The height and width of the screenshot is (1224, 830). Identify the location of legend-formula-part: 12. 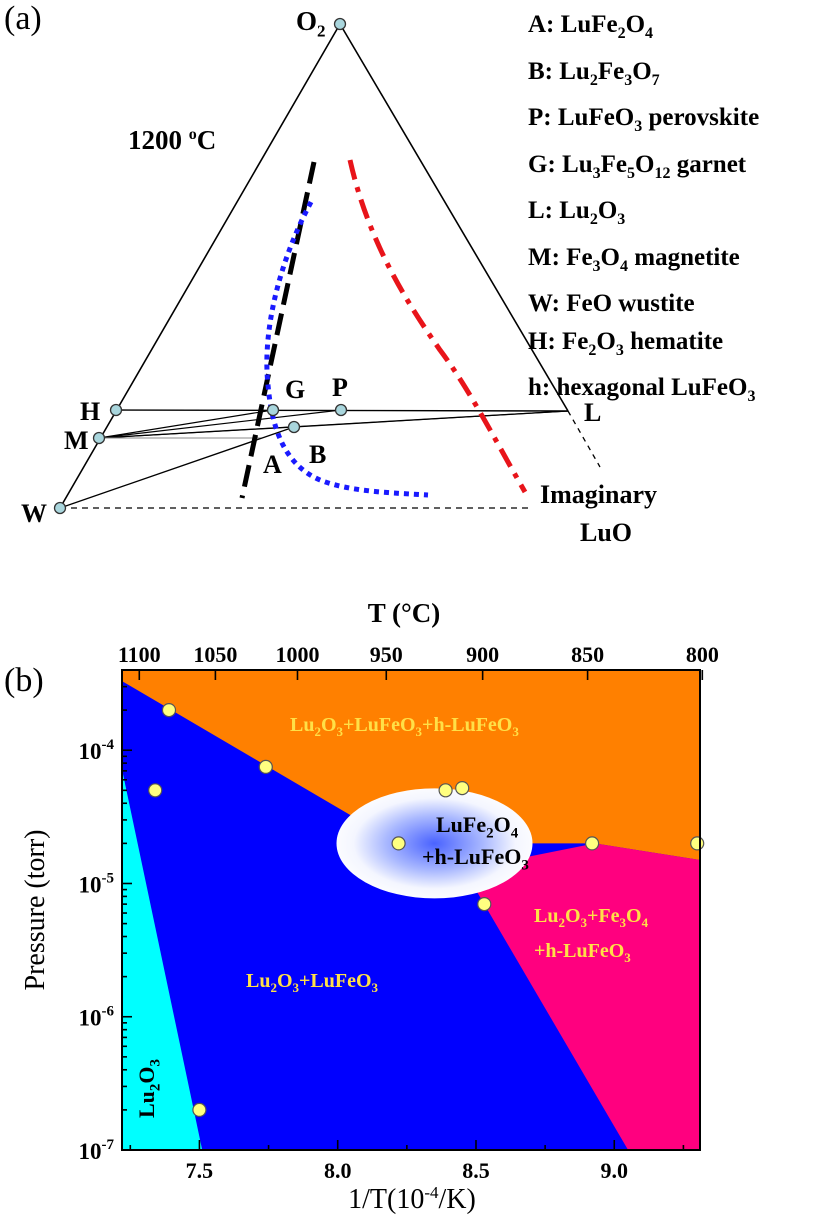
(662, 173).